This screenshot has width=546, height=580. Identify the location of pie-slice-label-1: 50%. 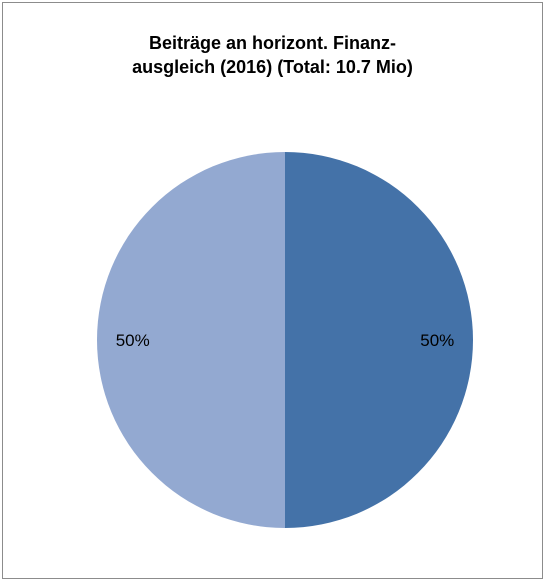
(437, 340).